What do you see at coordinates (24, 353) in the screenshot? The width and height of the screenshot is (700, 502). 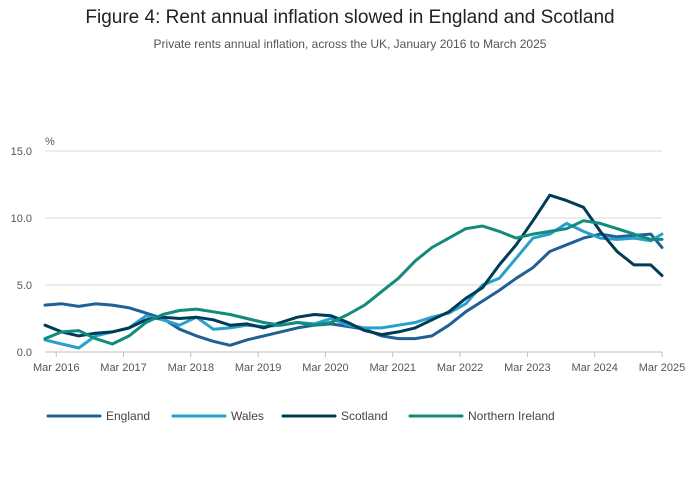 I see `y-tick-label: 0.0` at bounding box center [24, 353].